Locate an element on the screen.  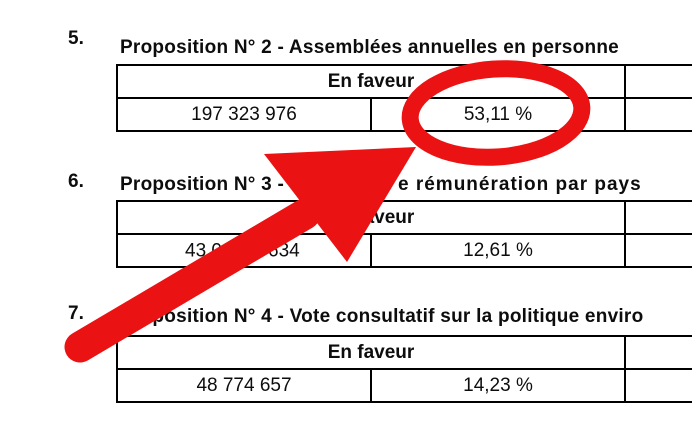
proposal-2-table: En faveur 197 323 976 53,11 % is located at coordinates (404, 98).